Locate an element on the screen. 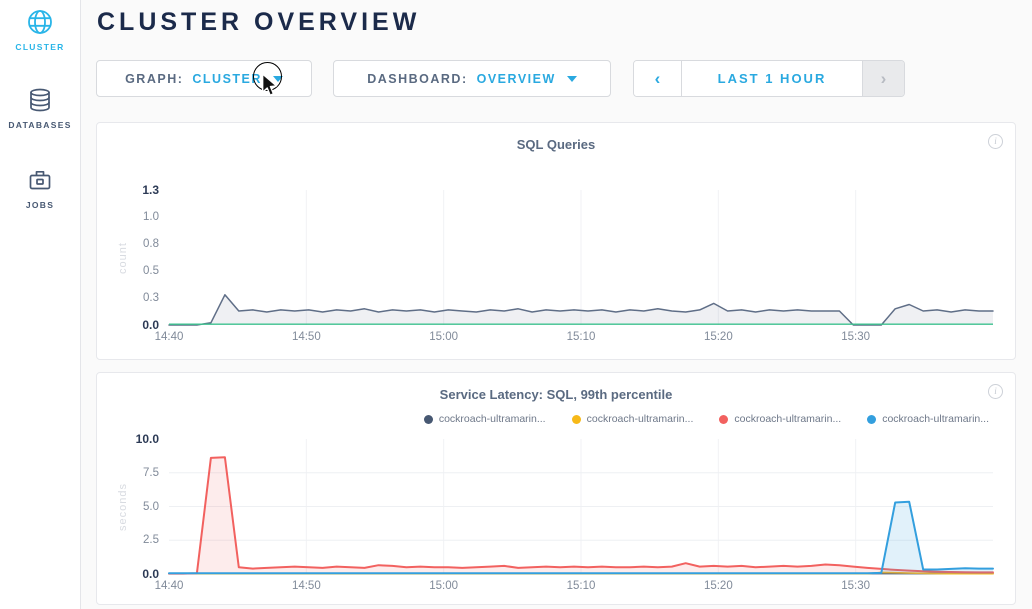 The image size is (1032, 609). page-title: CLUSTER OVERVIEW is located at coordinates (259, 22).